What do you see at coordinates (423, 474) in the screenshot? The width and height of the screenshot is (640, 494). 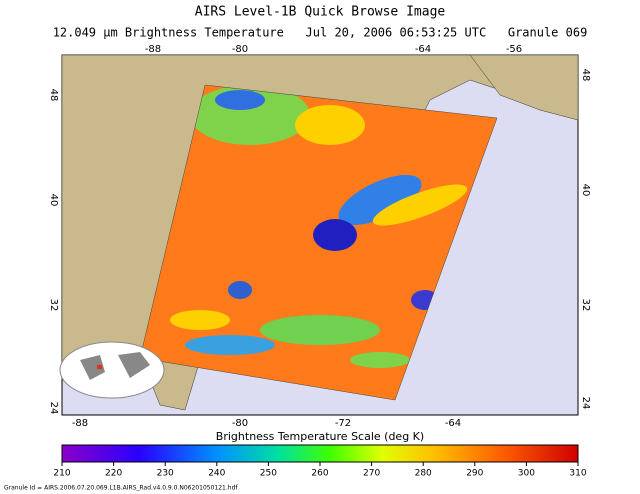 I see `colorbar-tick-label: 280` at bounding box center [423, 474].